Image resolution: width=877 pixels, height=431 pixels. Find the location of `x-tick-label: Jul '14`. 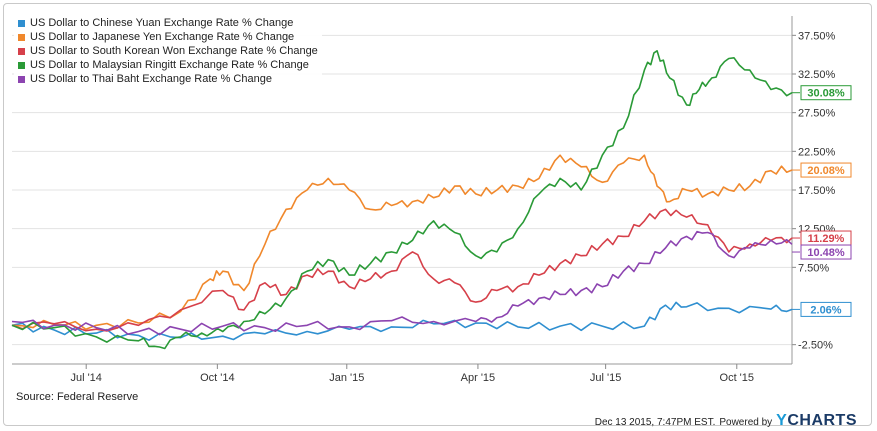

x-tick-label: Jul '14 is located at coordinates (85, 378).